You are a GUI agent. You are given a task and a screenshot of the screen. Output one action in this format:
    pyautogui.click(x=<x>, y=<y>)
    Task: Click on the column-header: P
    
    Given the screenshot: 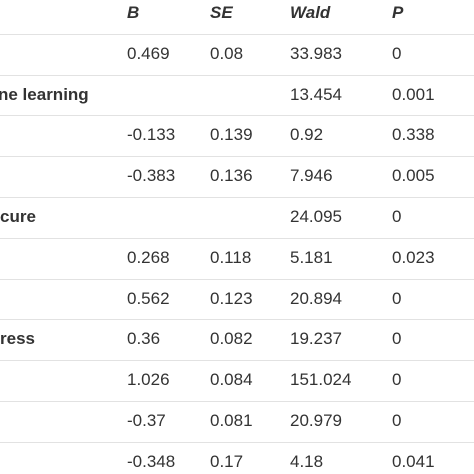 What is the action you would take?
    pyautogui.click(x=398, y=12)
    